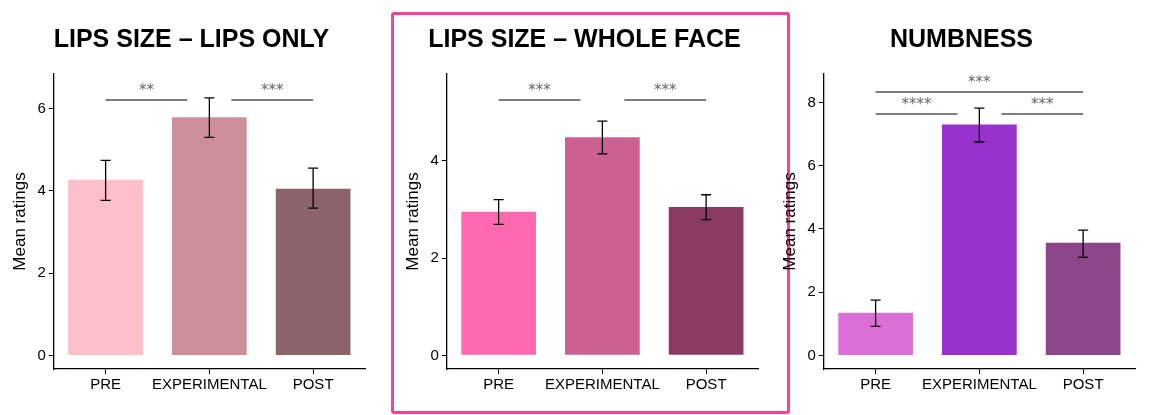  What do you see at coordinates (584, 38) in the screenshot?
I see `chart-title: LIPS SIZE – WHOLE FACE` at bounding box center [584, 38].